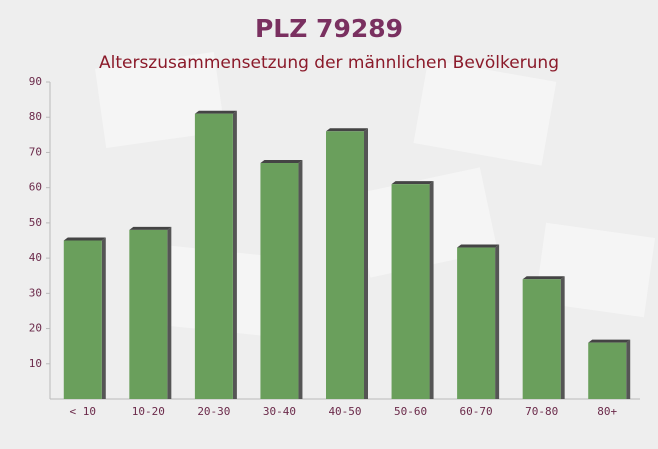 This screenshot has height=449, width=658. I want to click on y-tick-label: 60, so click(35, 187).